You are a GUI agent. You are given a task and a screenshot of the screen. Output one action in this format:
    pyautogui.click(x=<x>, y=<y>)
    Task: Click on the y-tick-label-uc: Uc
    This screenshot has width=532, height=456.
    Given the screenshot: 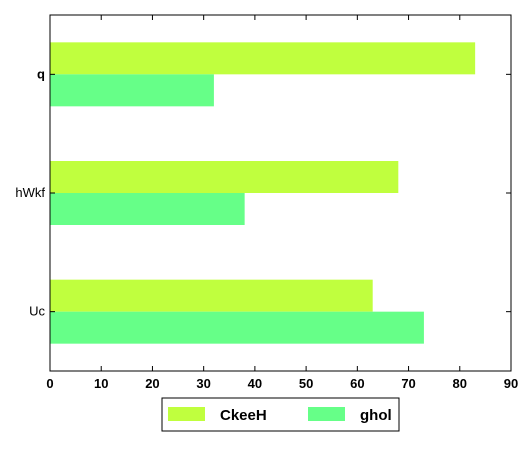 What is the action you would take?
    pyautogui.click(x=37, y=311)
    